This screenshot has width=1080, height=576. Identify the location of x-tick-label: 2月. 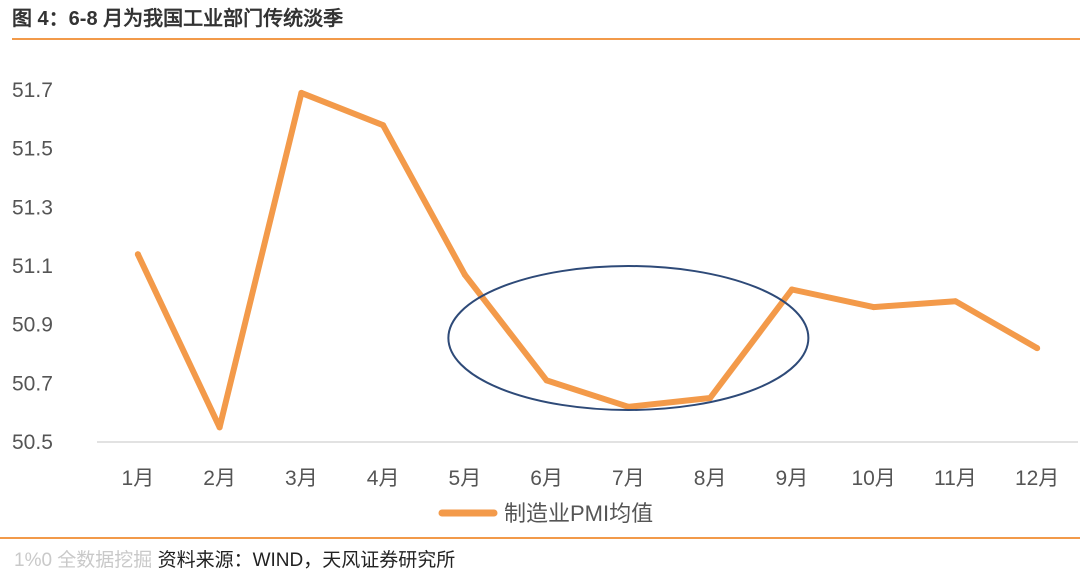
(219, 478).